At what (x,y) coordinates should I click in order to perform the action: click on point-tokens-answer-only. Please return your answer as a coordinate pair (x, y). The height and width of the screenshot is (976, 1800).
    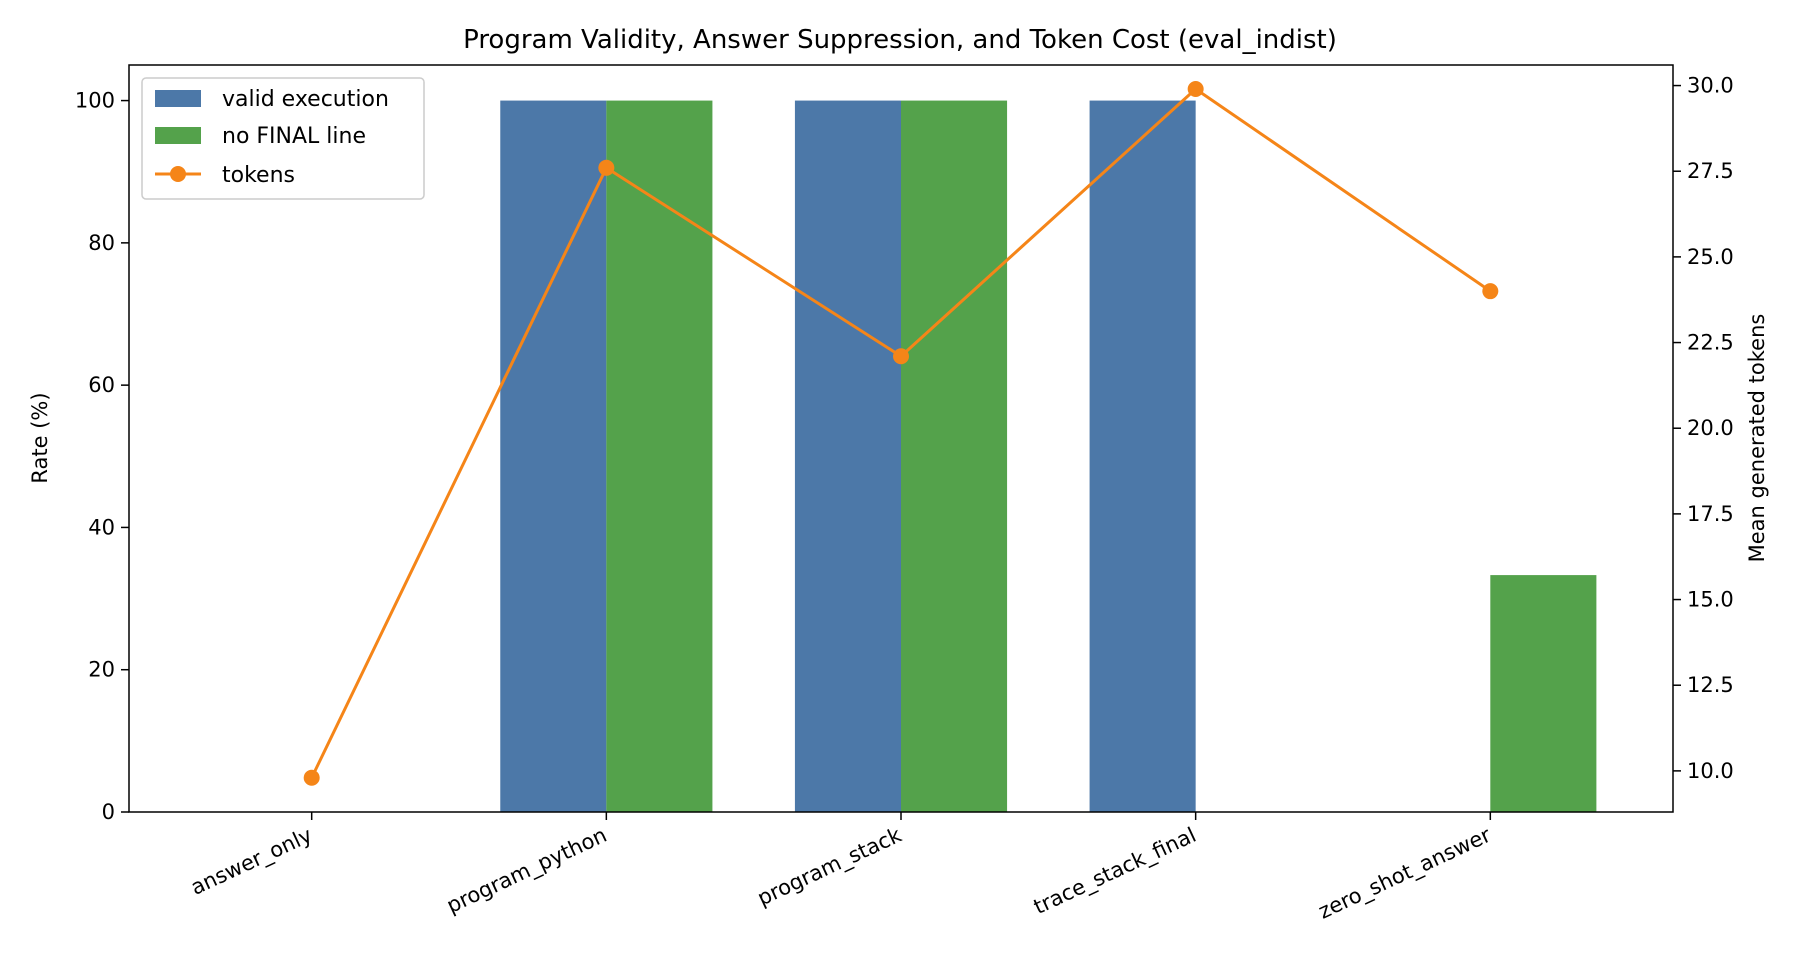
    Looking at the image, I should click on (311, 777).